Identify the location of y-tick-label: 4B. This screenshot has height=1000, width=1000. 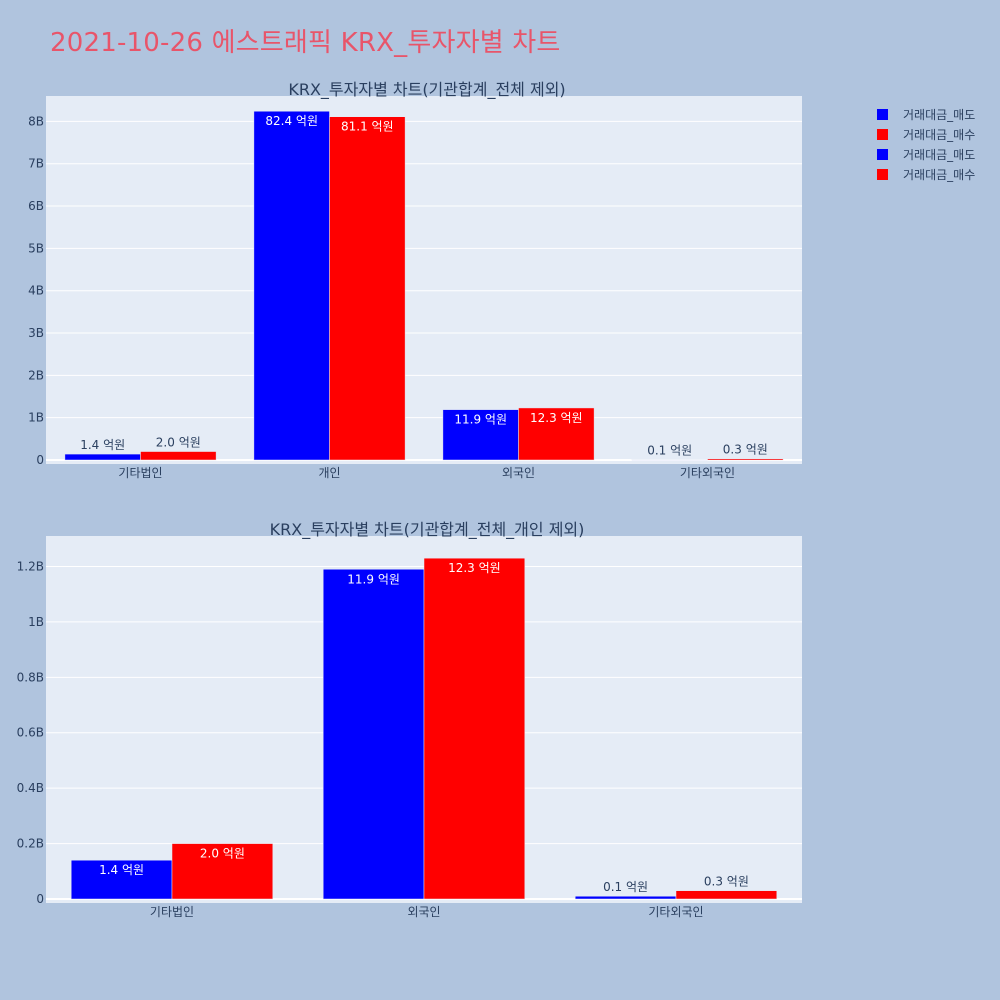
(36, 291).